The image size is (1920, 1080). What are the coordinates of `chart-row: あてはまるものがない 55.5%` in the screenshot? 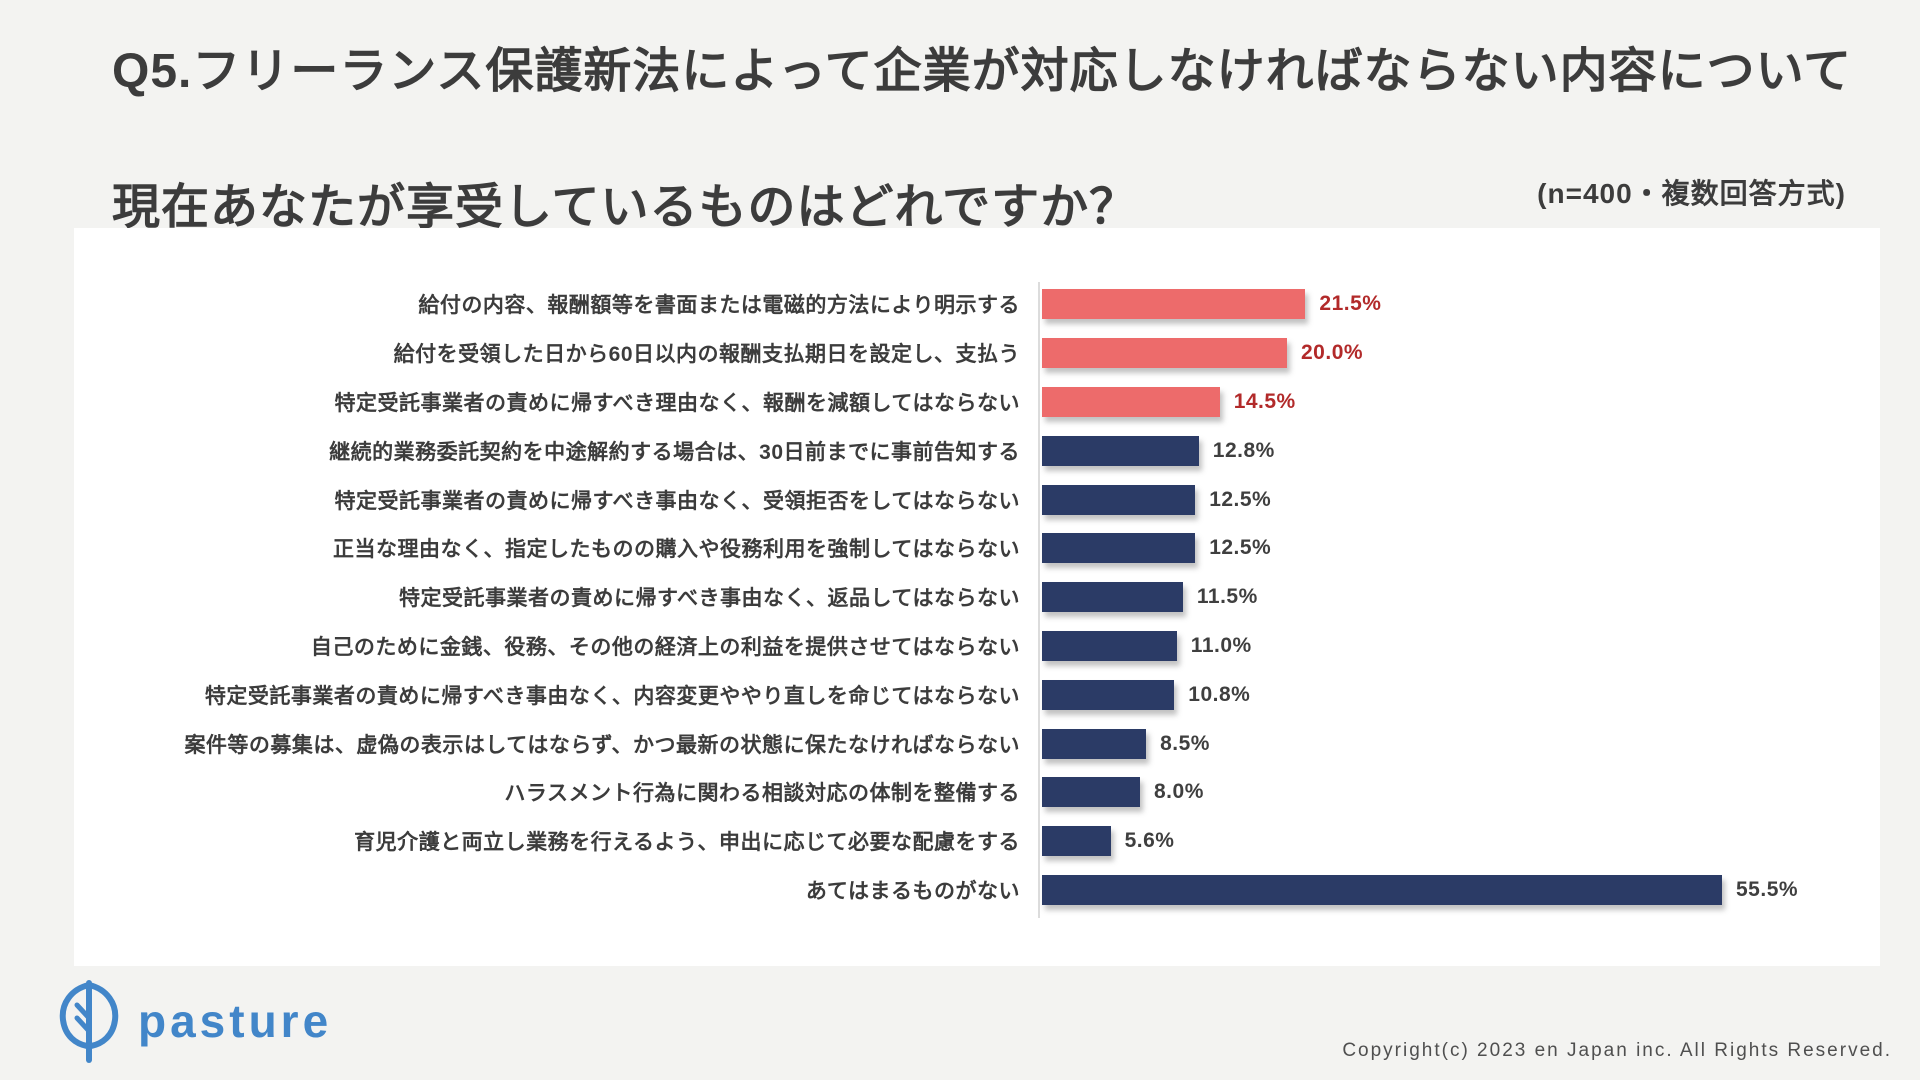 It's located at (977, 890).